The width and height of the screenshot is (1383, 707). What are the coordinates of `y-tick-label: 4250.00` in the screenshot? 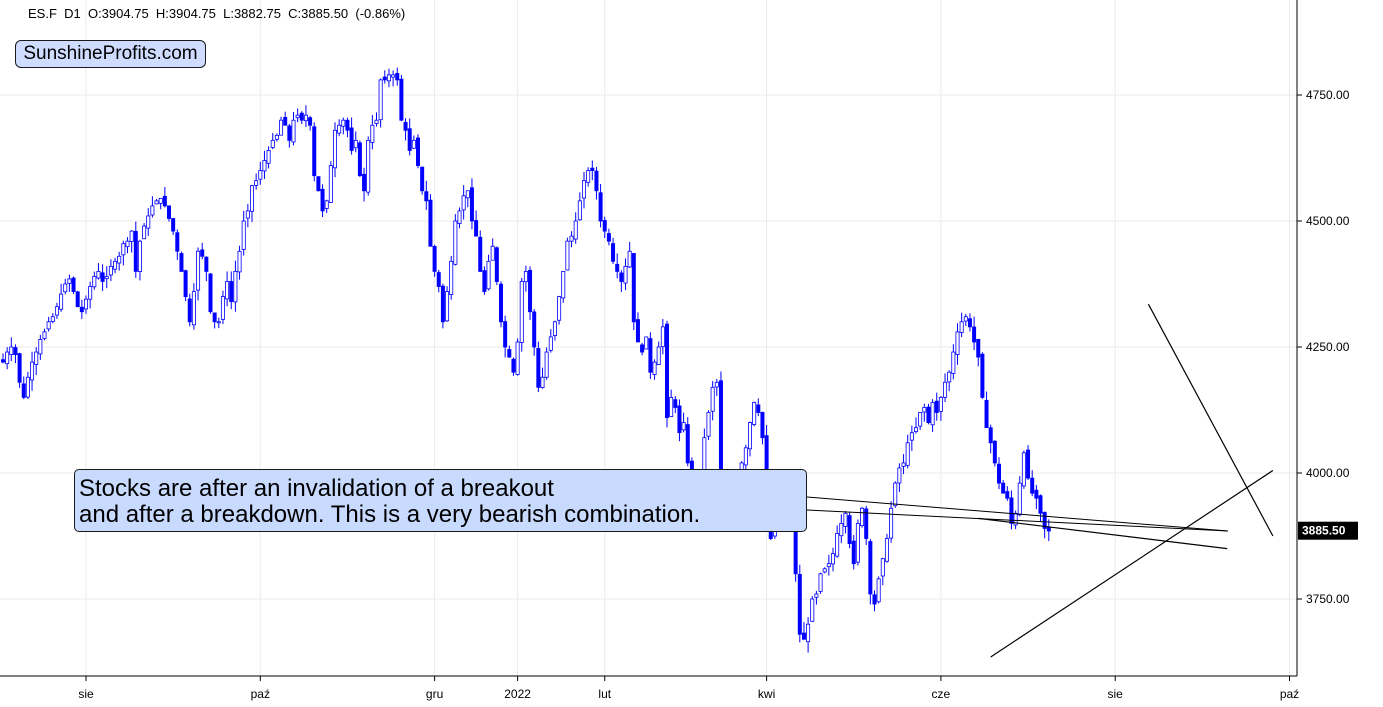 It's located at (1328, 347).